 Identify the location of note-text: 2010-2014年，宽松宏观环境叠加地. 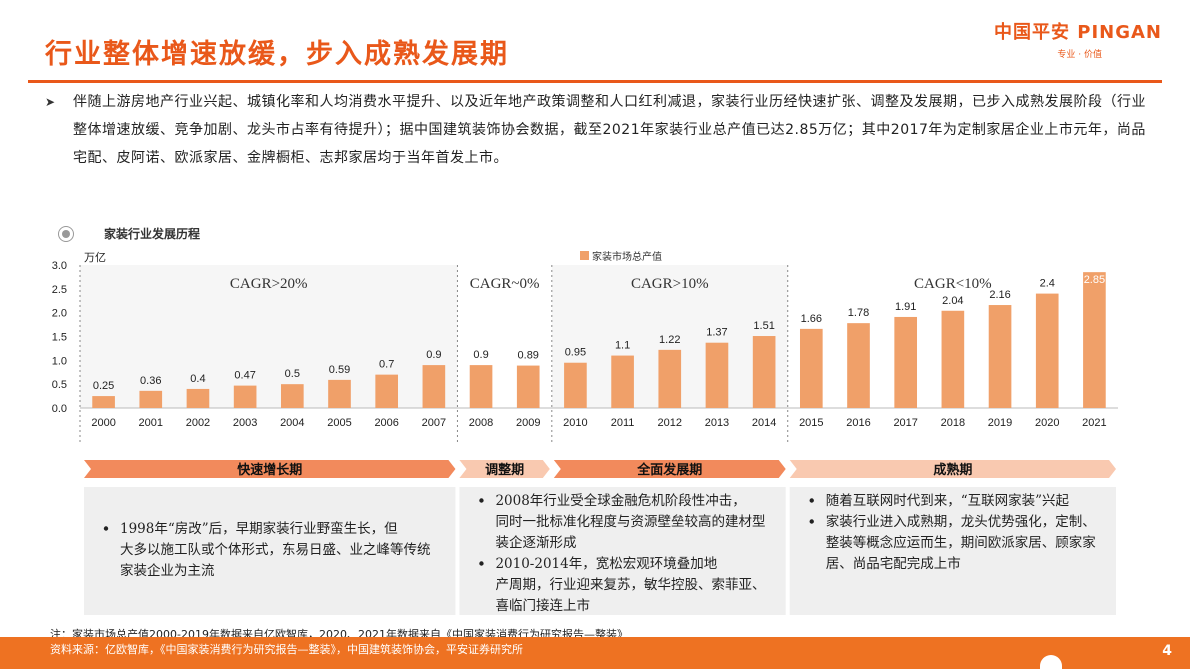
(606, 563).